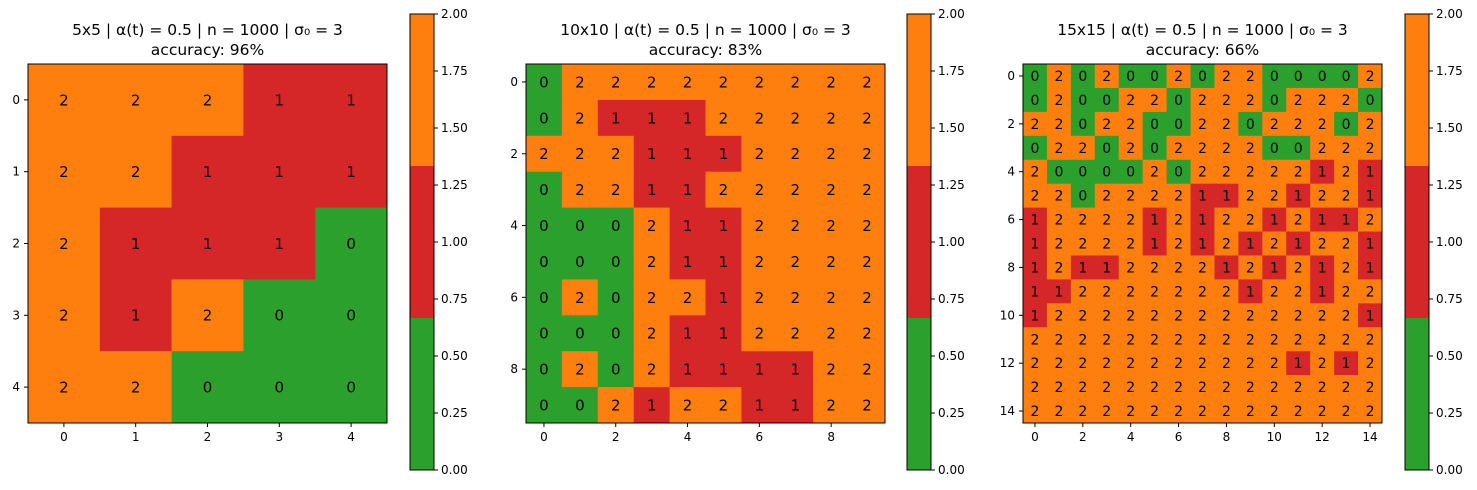  I want to click on colorbar-tick-label: 0.25, so click(1449, 413).